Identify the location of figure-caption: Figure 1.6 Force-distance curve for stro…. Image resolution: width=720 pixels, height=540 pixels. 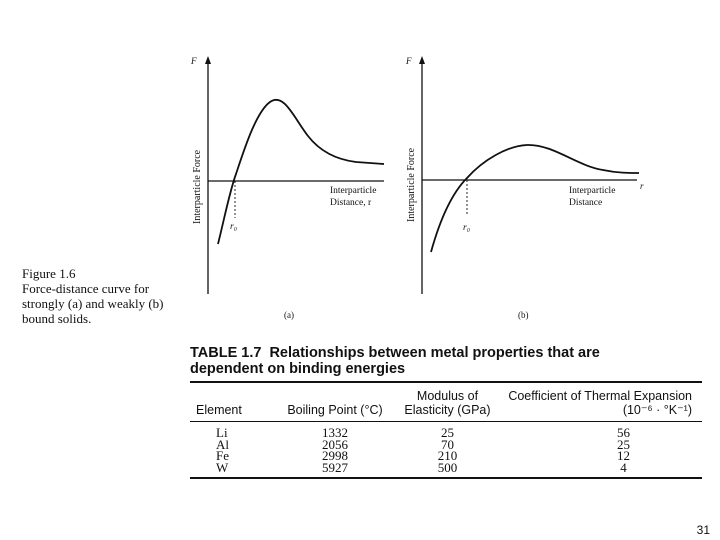
(102, 296).